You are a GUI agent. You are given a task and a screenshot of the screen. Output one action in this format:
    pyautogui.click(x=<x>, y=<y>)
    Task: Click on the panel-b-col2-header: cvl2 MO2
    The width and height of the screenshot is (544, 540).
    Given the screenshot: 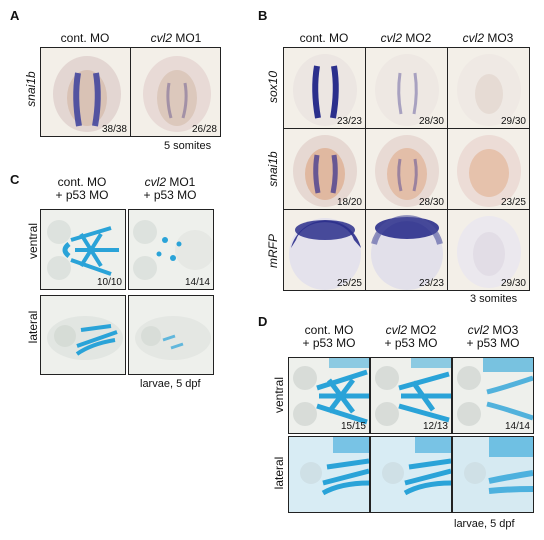 What is the action you would take?
    pyautogui.click(x=406, y=38)
    